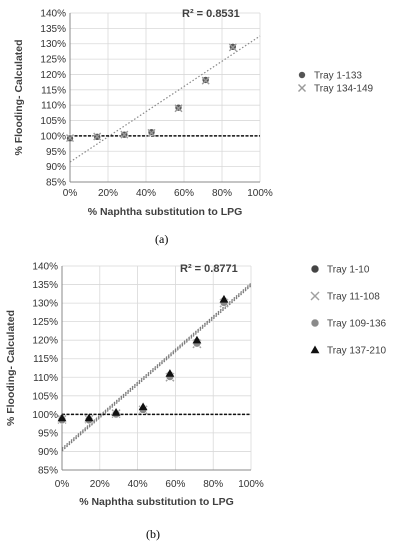 The height and width of the screenshot is (550, 406). I want to click on legend-label: Tray 1-10, so click(348, 270).